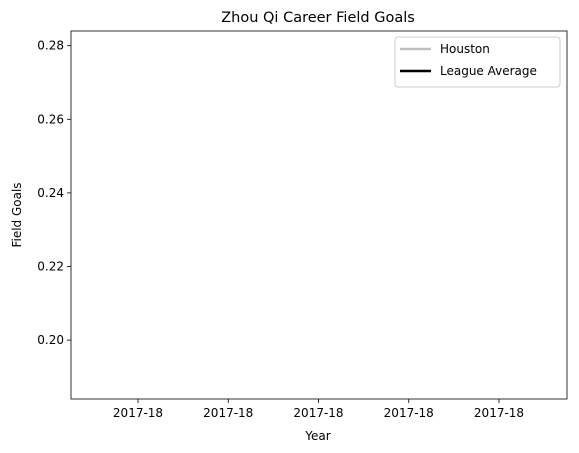 The height and width of the screenshot is (453, 579). I want to click on y-axis-label: Field Goals, so click(17, 214).